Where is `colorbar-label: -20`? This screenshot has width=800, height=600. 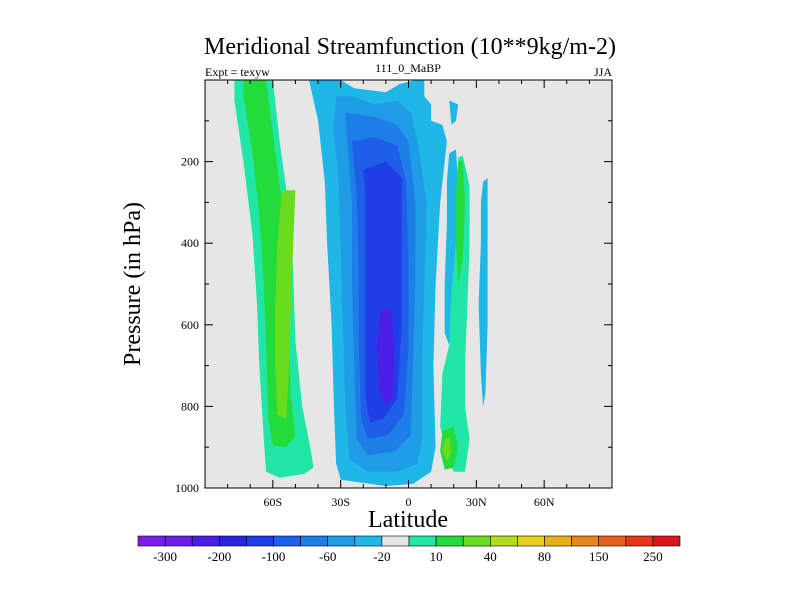
colorbar-label: -20 is located at coordinates (381, 556).